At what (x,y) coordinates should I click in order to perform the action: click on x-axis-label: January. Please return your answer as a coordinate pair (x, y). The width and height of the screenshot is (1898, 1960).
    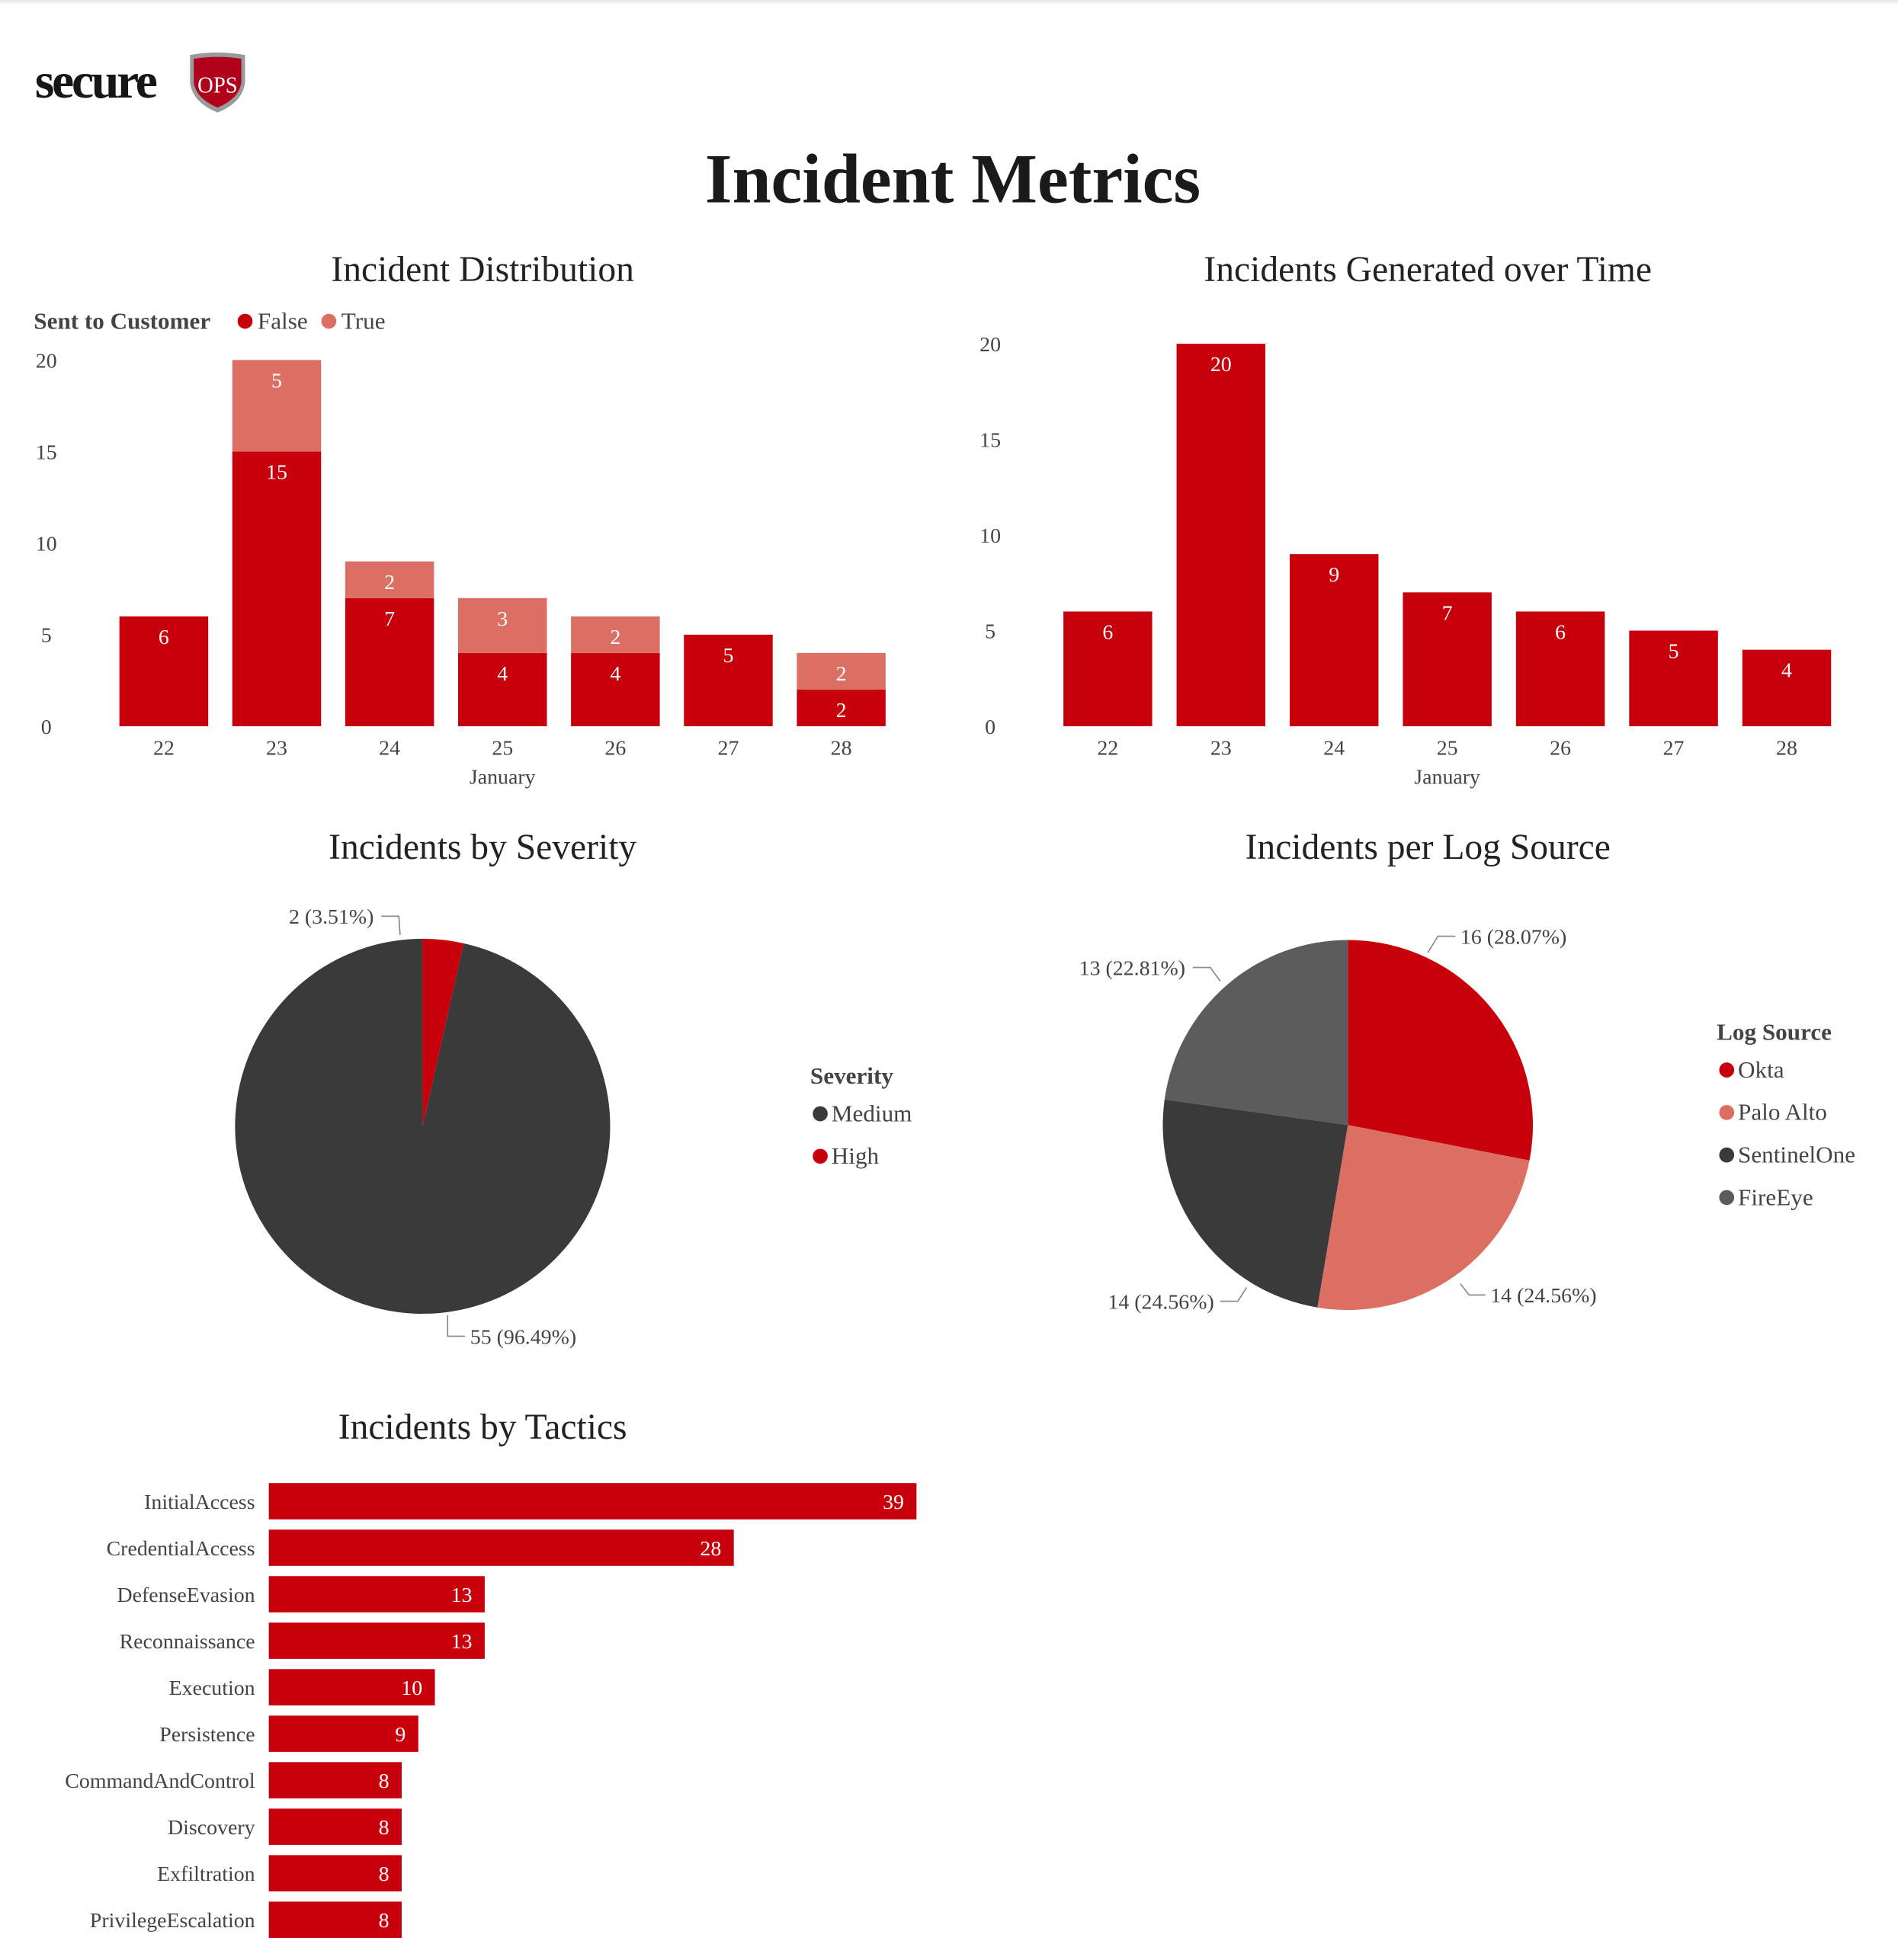
    Looking at the image, I should click on (1447, 777).